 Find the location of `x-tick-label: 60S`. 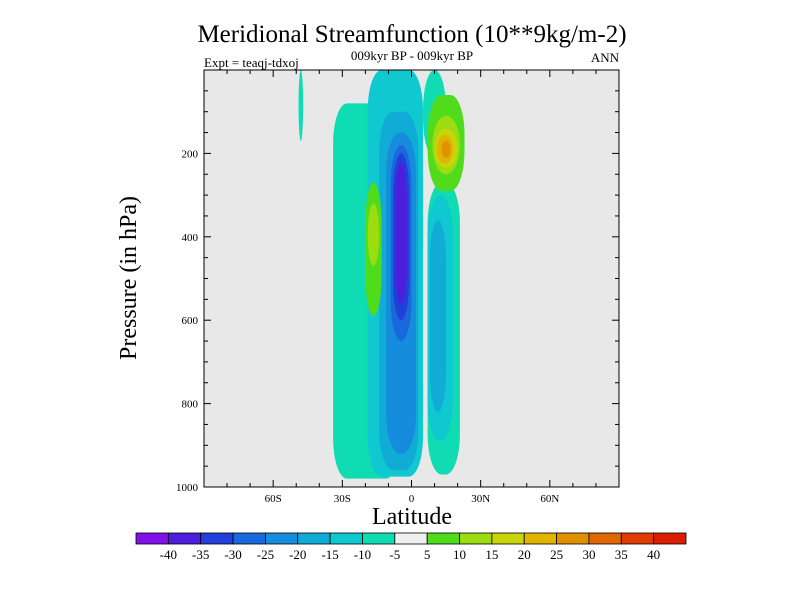

x-tick-label: 60S is located at coordinates (273, 499).